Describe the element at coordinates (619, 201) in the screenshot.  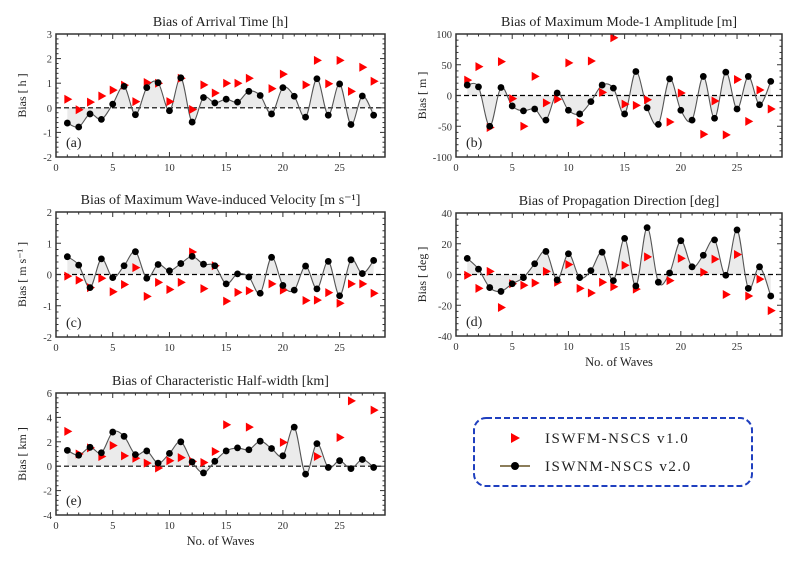
I see `chart-title: Bias of Propagation Direction [deg]` at that location.